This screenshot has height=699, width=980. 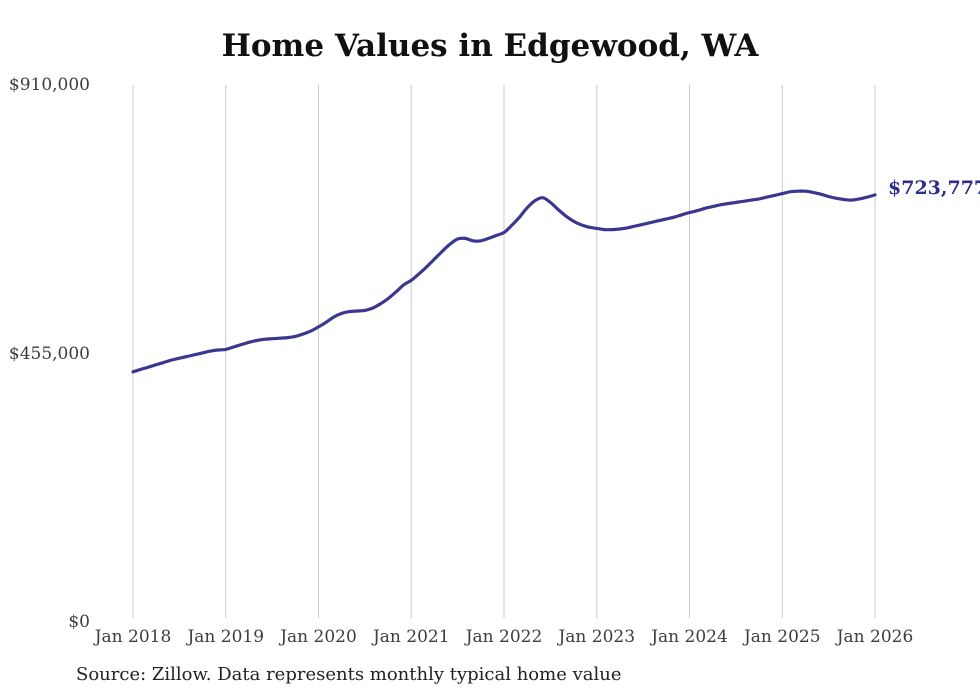 What do you see at coordinates (504, 637) in the screenshot?
I see `x-tick-label: Jan 2022` at bounding box center [504, 637].